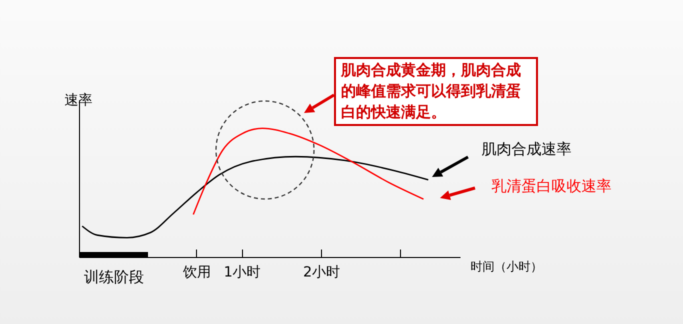  What do you see at coordinates (321, 272) in the screenshot?
I see `x-tick-label: 2小时` at bounding box center [321, 272].